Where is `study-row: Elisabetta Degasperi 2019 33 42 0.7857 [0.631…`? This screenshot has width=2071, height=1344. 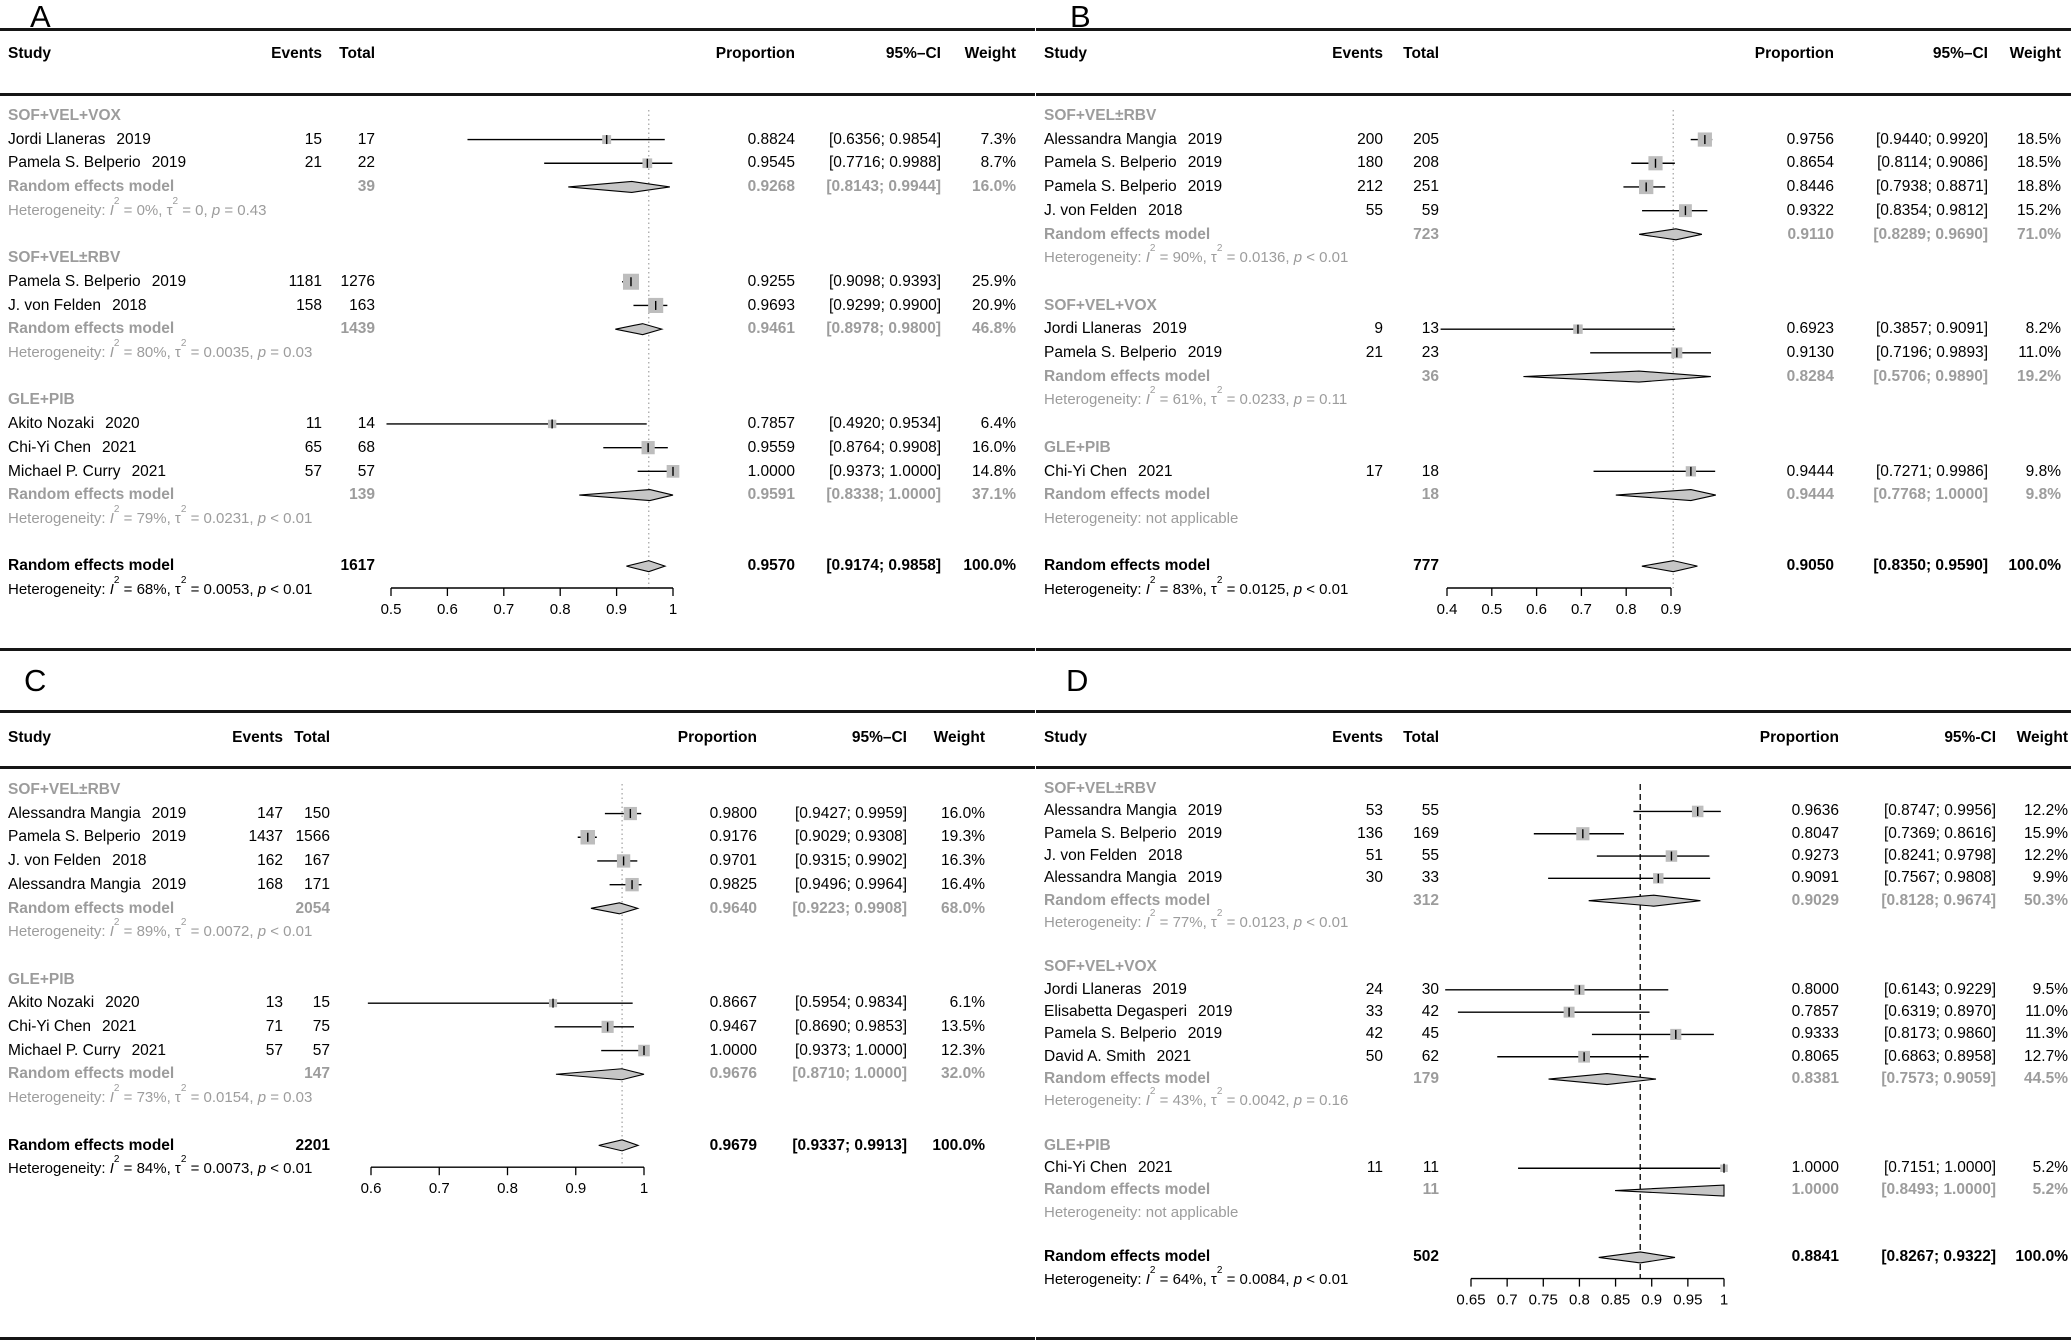
study-row: Elisabetta Degasperi 2019 33 42 0.7857 [0.631… is located at coordinates (1553, 1012).